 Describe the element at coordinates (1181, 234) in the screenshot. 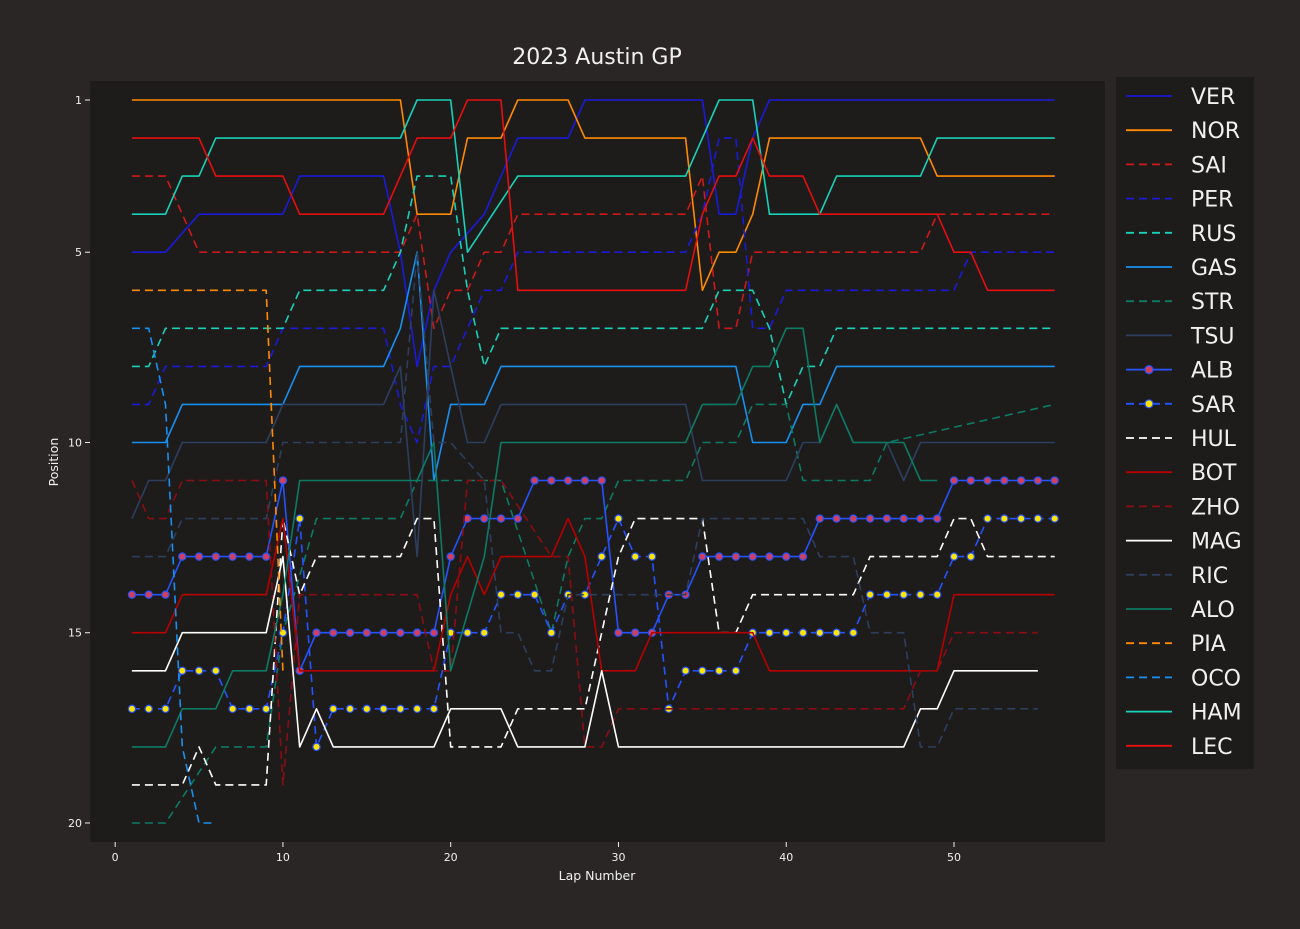

I see `legend-item-rus: RUS` at that location.